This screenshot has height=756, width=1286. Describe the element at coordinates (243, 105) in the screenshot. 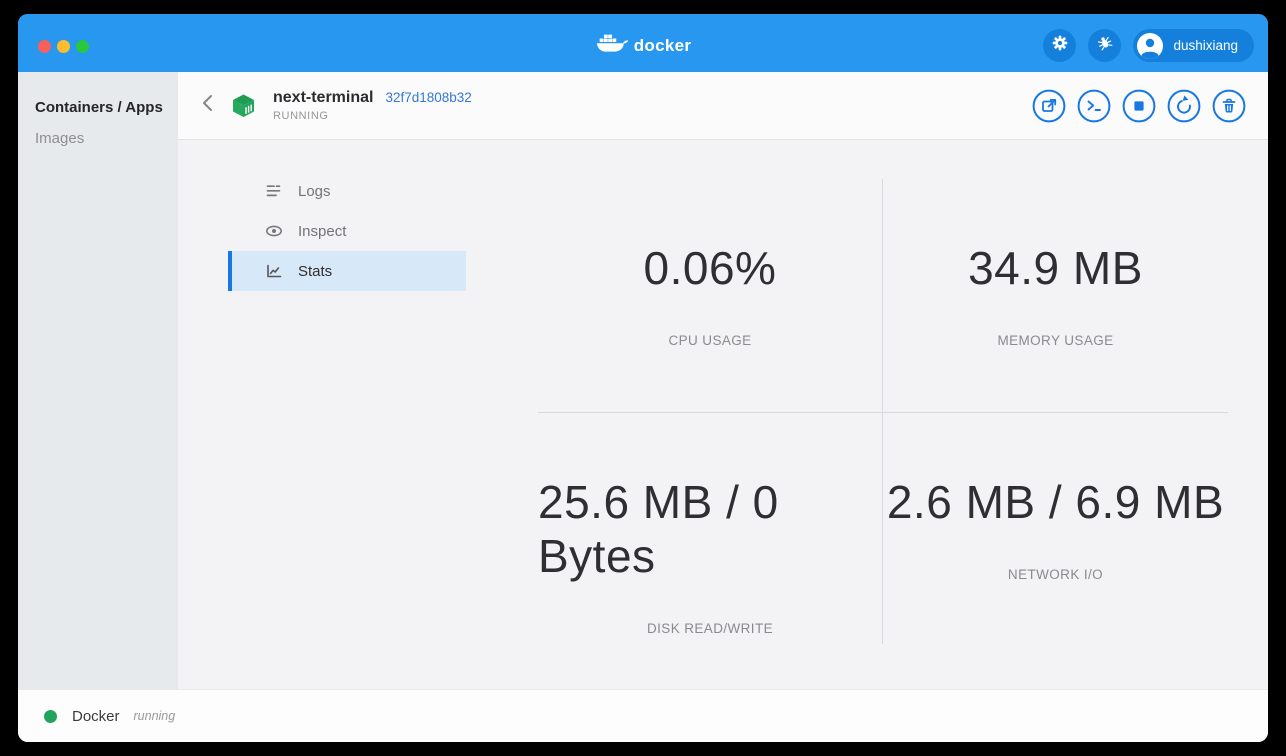

I see `container-icon` at that location.